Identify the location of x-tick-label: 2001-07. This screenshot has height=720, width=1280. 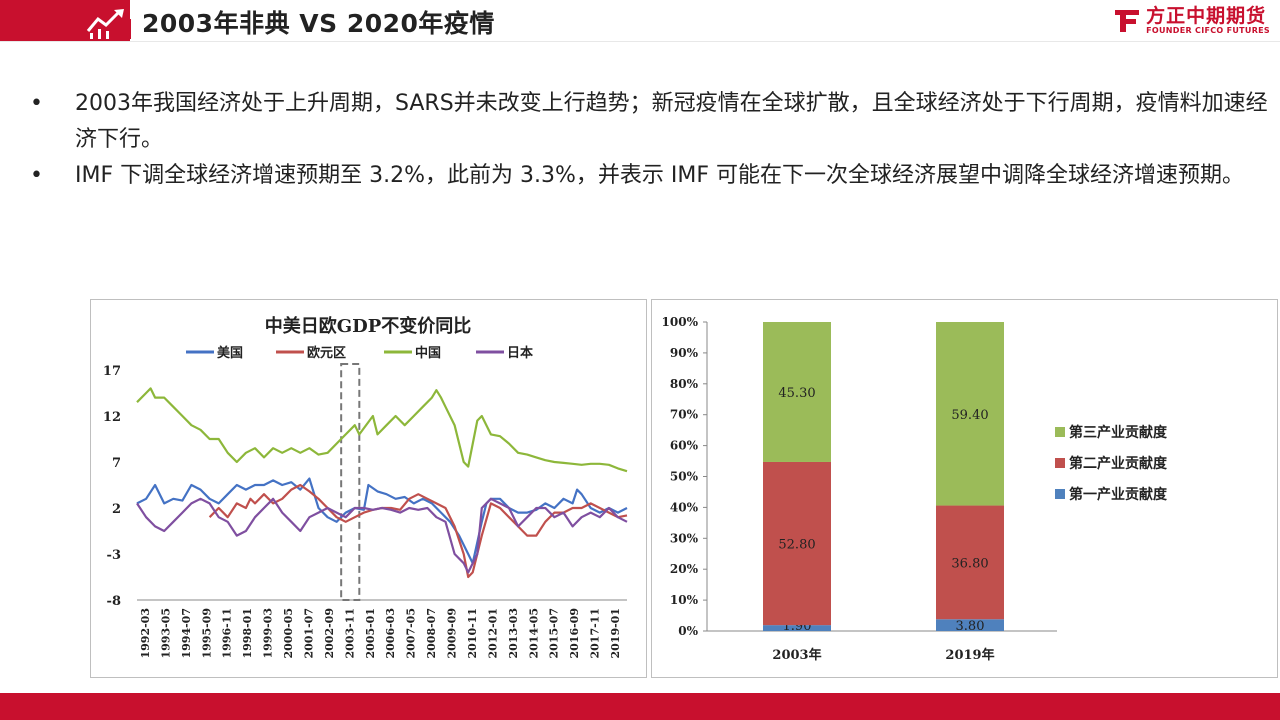
(308, 633).